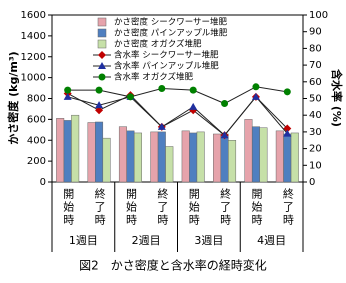  What do you see at coordinates (315, 149) in the screenshot?
I see `y2-tick-label: 20` at bounding box center [315, 149].